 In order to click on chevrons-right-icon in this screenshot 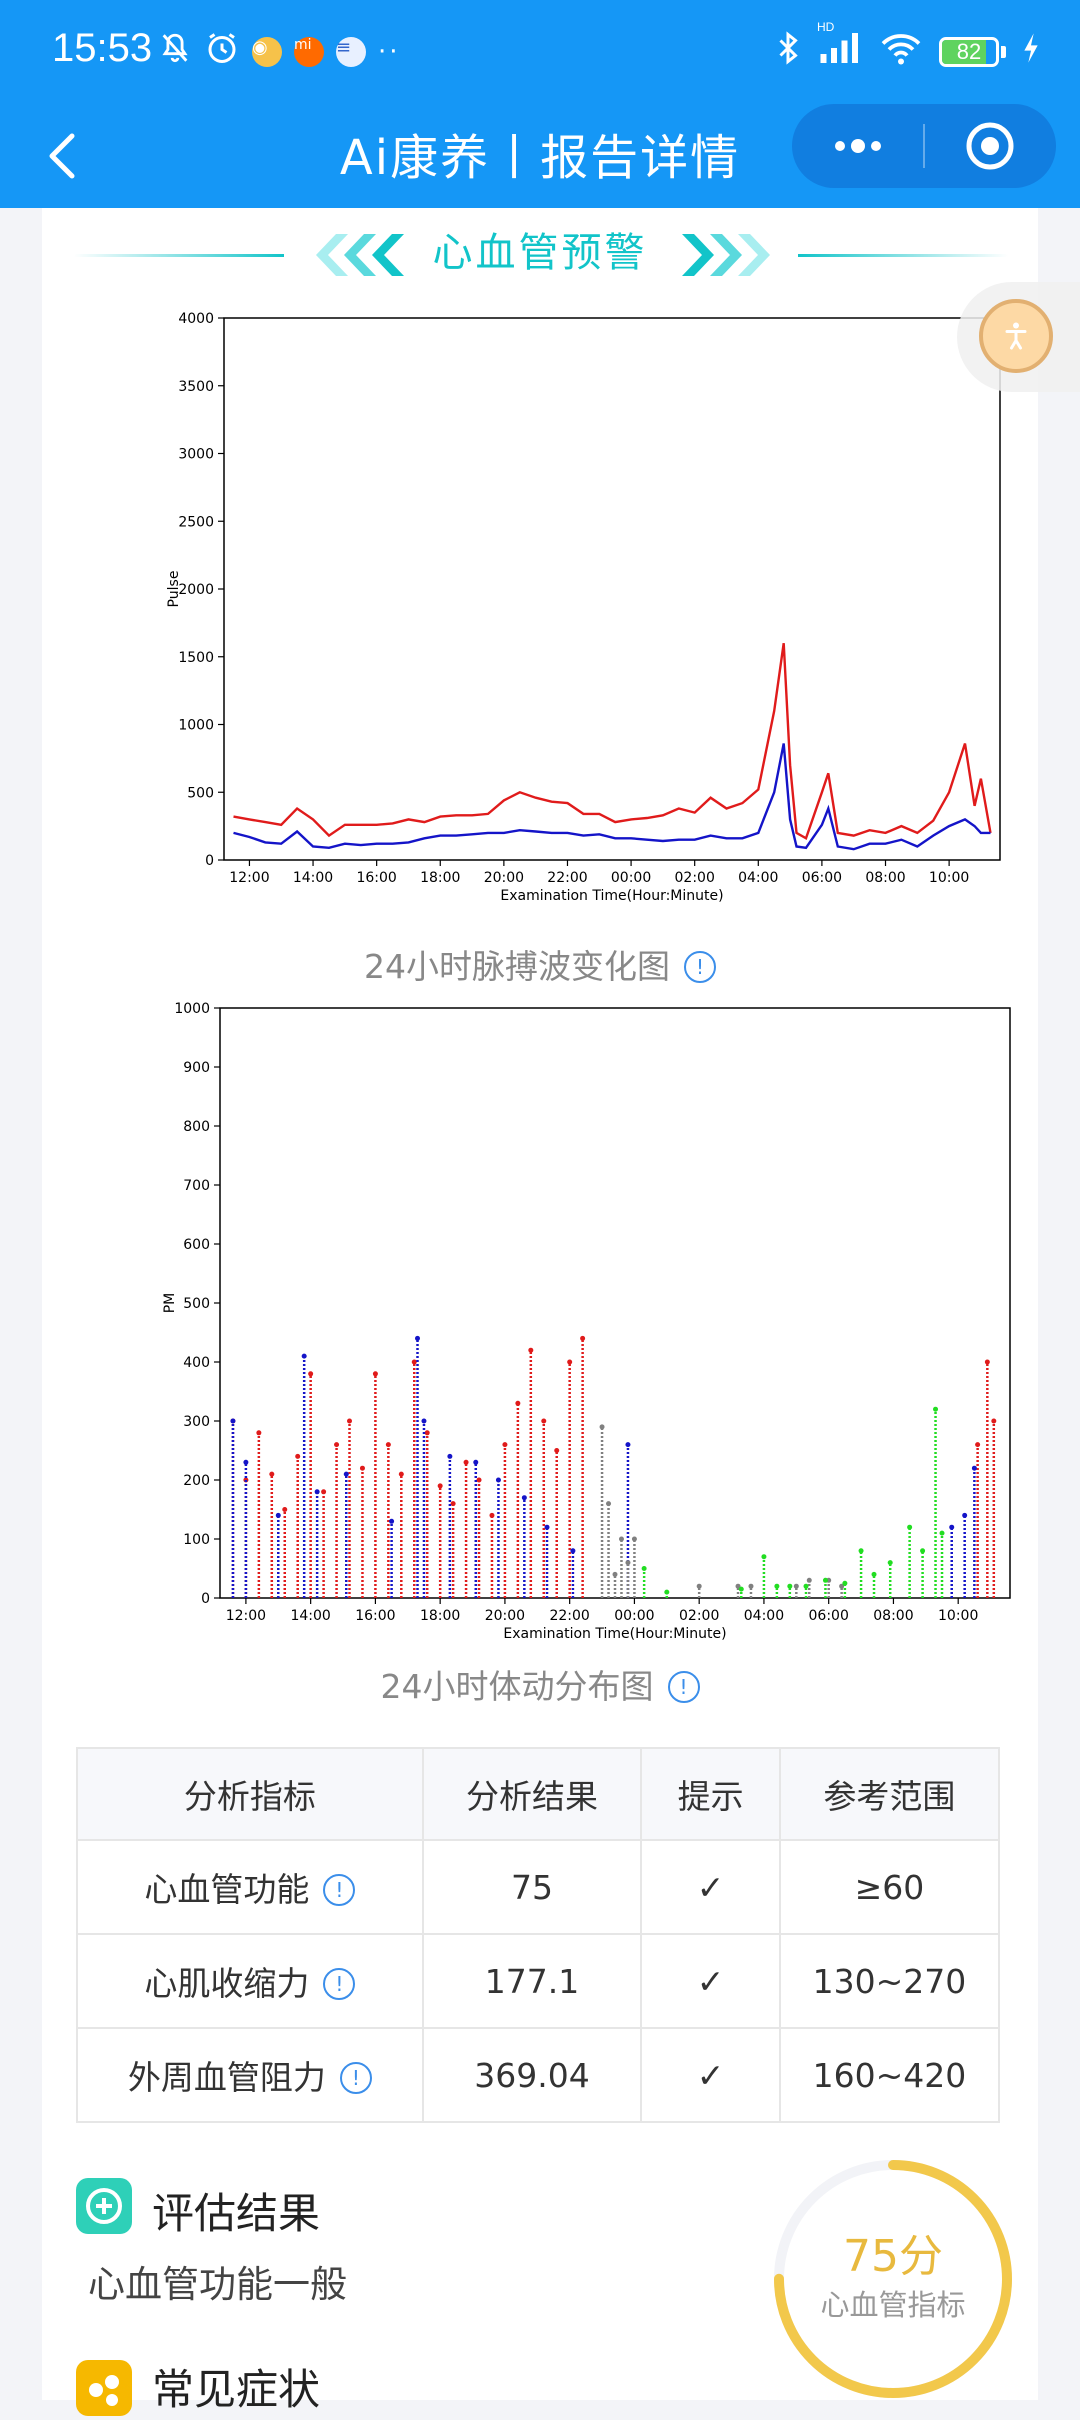, I will do `click(726, 255)`.